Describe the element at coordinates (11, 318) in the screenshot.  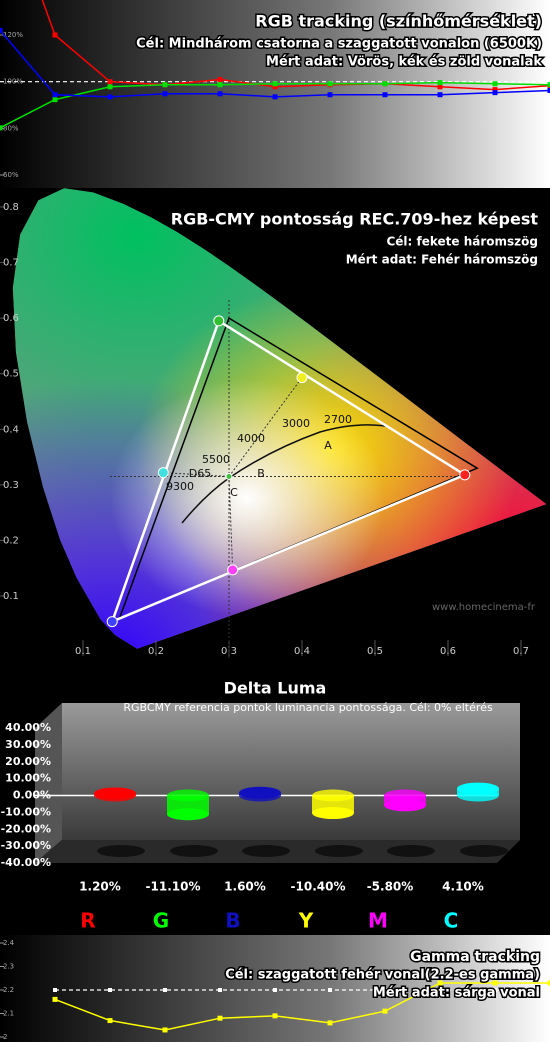
I see `y-tick-label: 0.6` at that location.